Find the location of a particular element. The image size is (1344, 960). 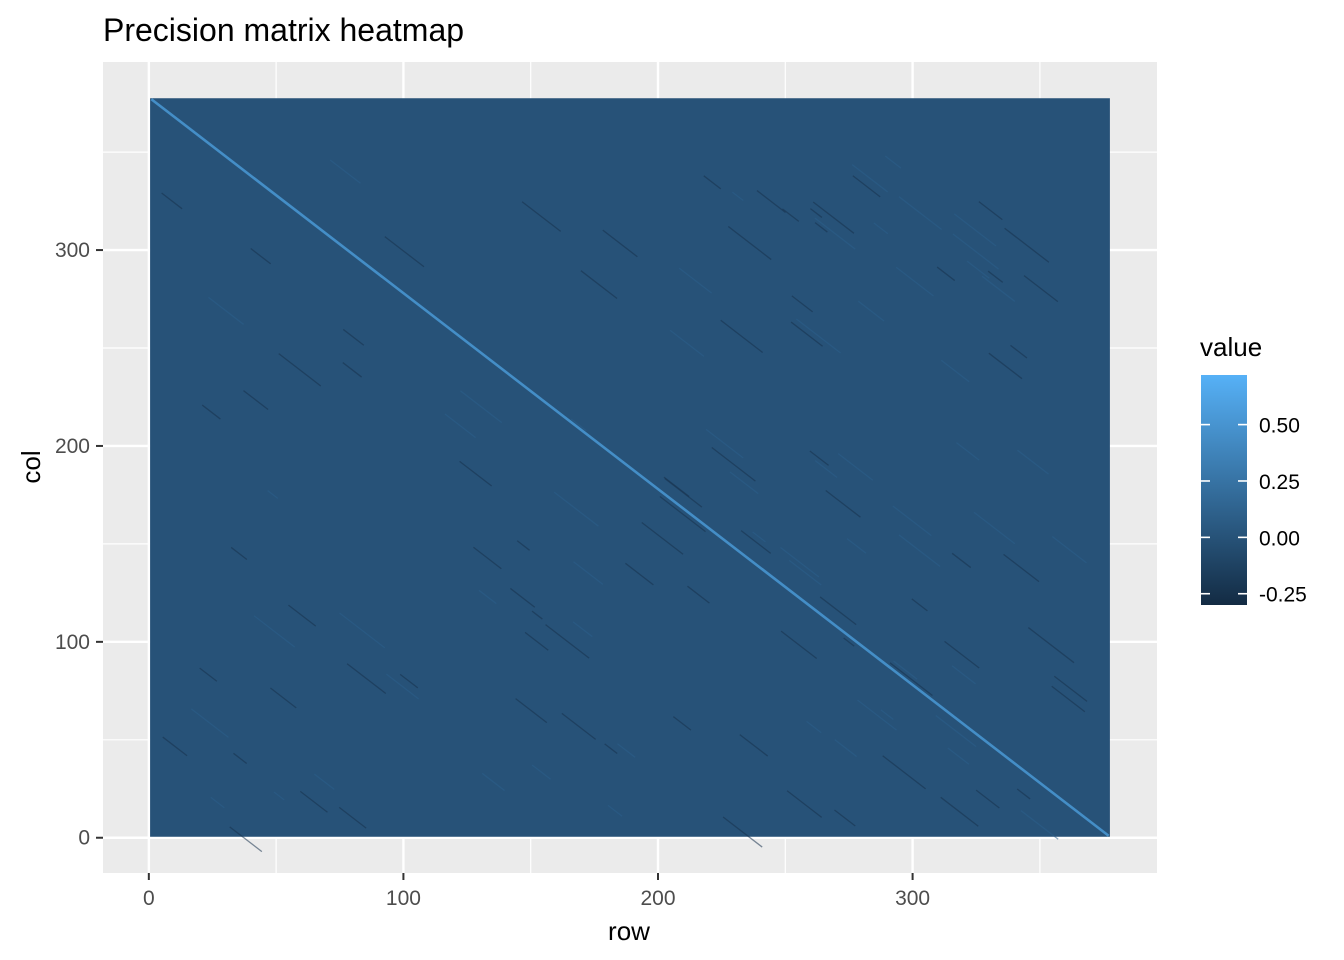

legend-colorbar is located at coordinates (1224, 490).